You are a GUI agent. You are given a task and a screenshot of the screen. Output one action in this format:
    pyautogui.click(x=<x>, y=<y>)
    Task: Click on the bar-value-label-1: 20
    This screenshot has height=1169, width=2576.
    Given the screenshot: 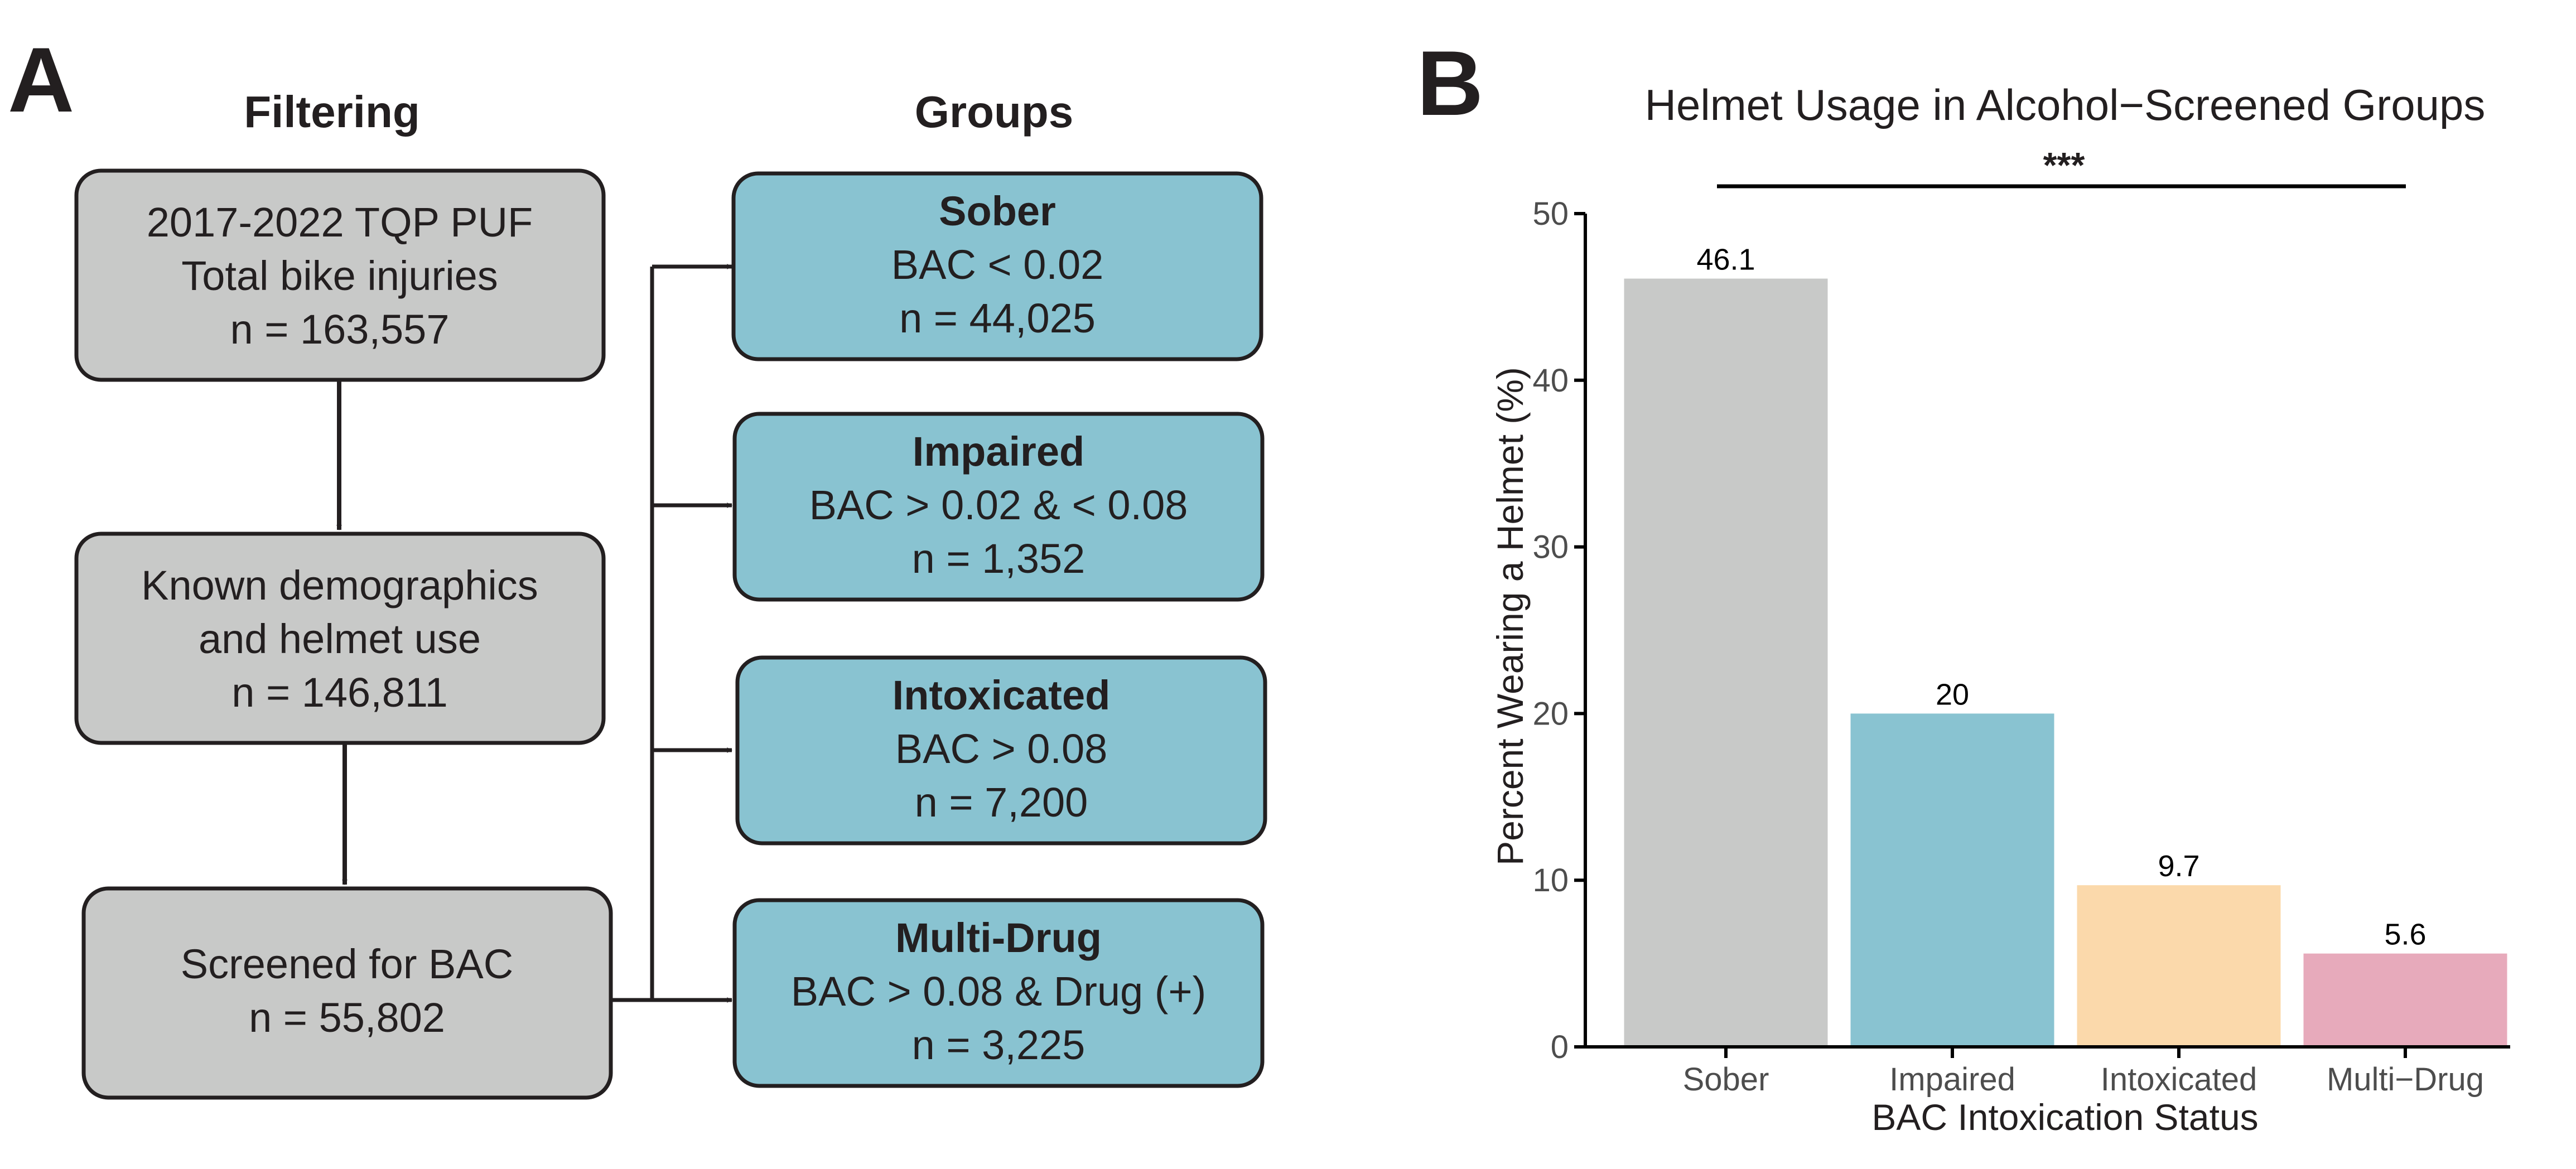 What is the action you would take?
    pyautogui.click(x=1952, y=694)
    